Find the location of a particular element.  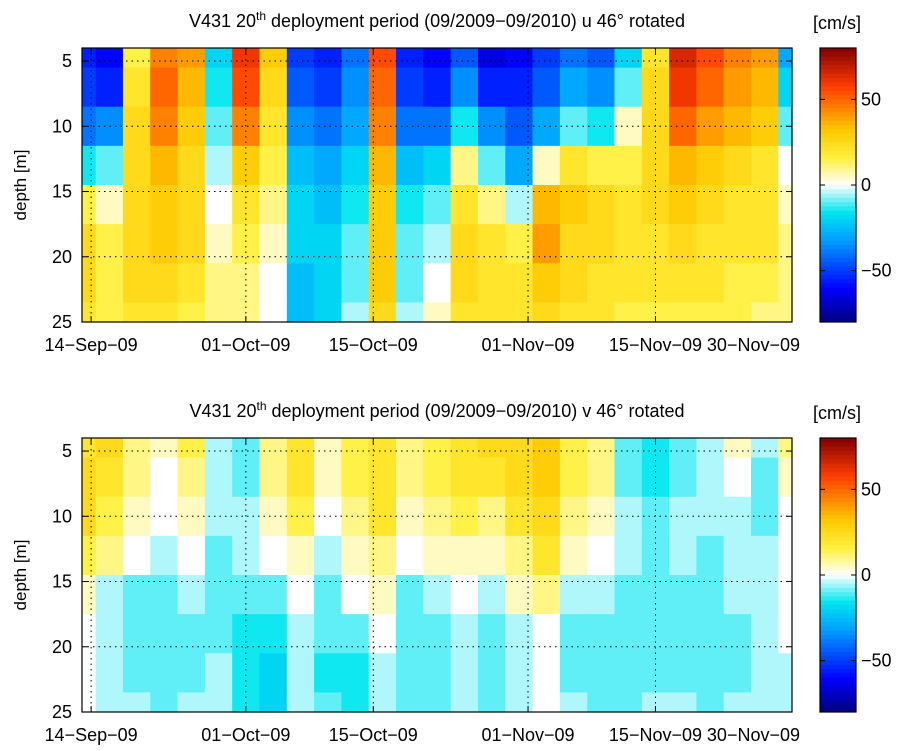

colorbar-unit-label: [cm/s] is located at coordinates (837, 23).